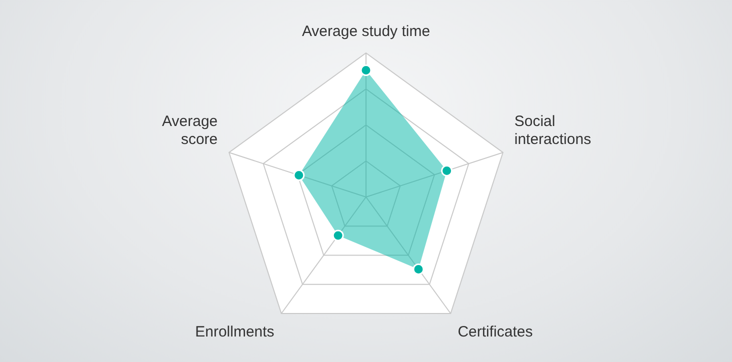  What do you see at coordinates (234, 331) in the screenshot?
I see `spoke-label: Enrollments` at bounding box center [234, 331].